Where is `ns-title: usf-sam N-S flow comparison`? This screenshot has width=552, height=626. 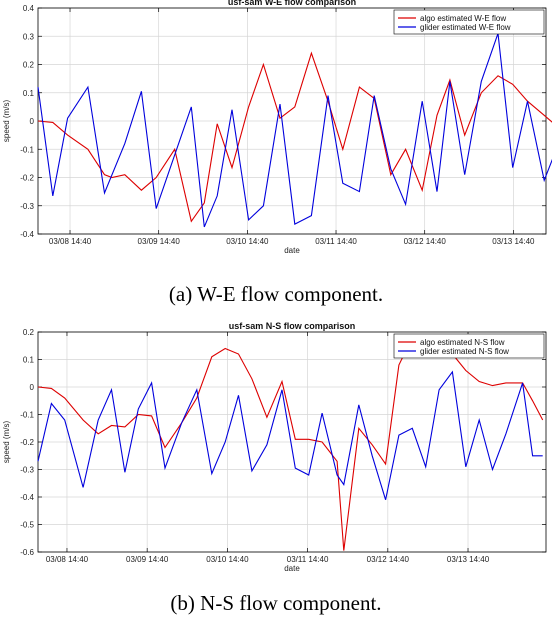
ns-title: usf-sam N-S flow comparison is located at coordinates (292, 326).